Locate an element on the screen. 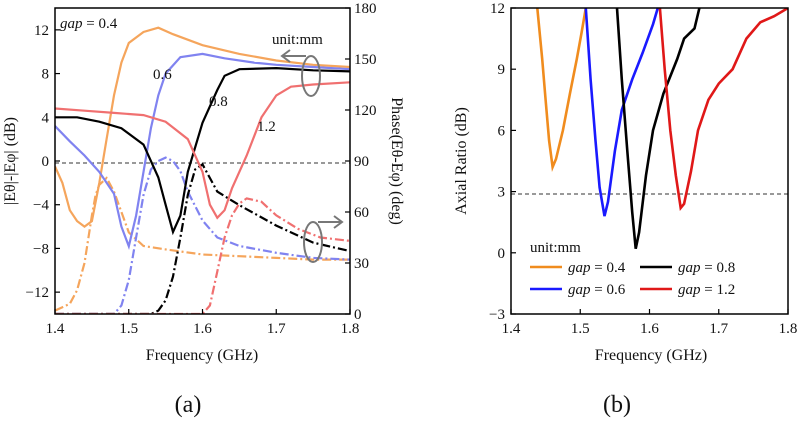 This screenshot has height=427, width=800. annotation-gap-0.4: gap = 0.4 is located at coordinates (89, 24).